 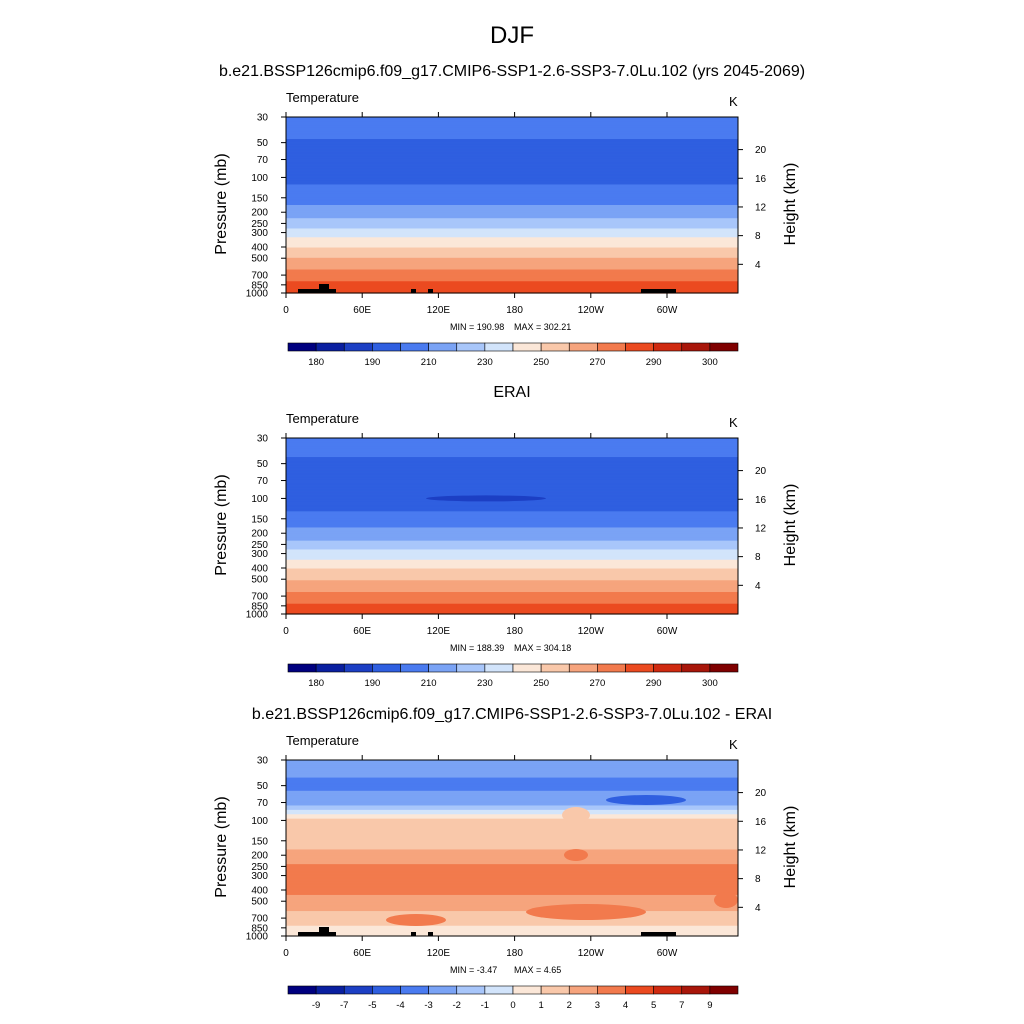 I want to click on x-tick-label: 0, so click(x=286, y=310).